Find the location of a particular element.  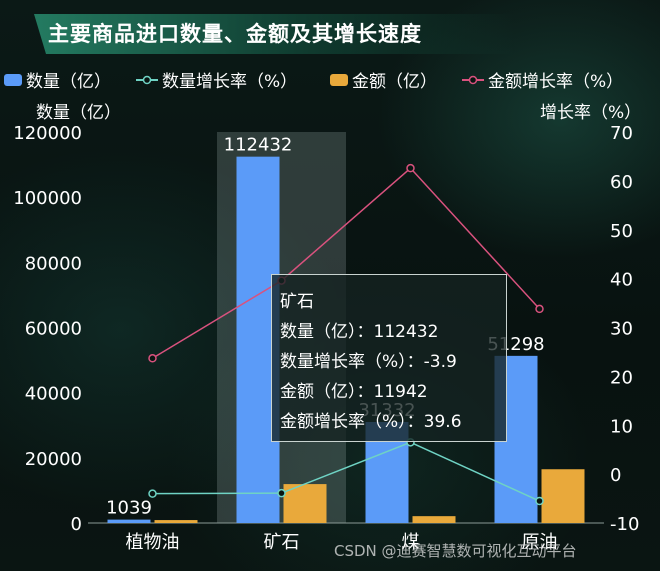

y-left-tick-label: 40000 is located at coordinates (53, 394).